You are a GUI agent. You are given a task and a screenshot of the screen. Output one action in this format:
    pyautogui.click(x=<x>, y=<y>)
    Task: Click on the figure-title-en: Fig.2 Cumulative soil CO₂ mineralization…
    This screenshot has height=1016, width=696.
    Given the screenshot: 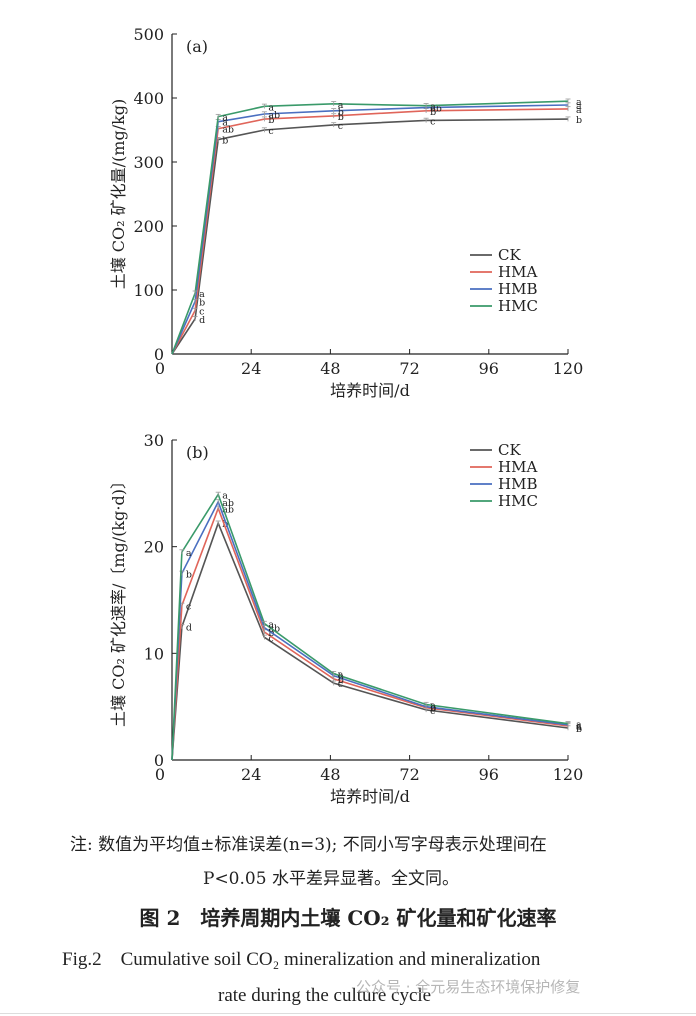 What is the action you would take?
    pyautogui.click(x=348, y=978)
    